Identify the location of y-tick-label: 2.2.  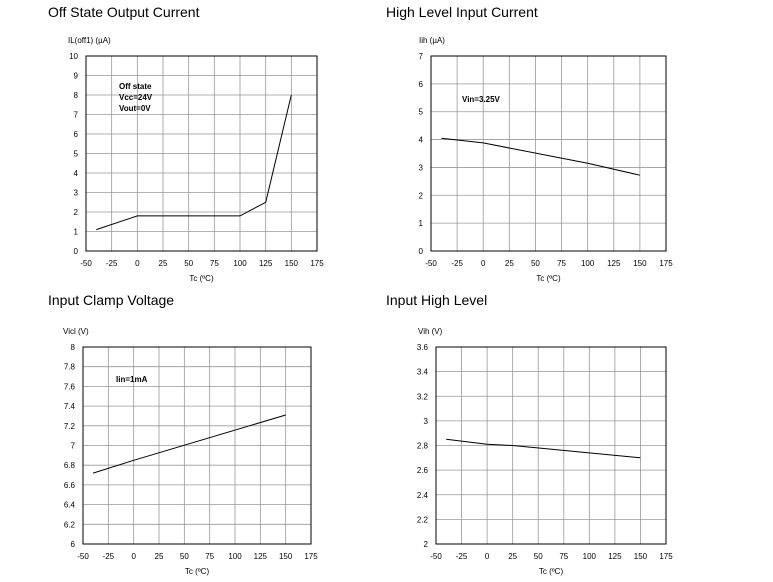
(423, 519).